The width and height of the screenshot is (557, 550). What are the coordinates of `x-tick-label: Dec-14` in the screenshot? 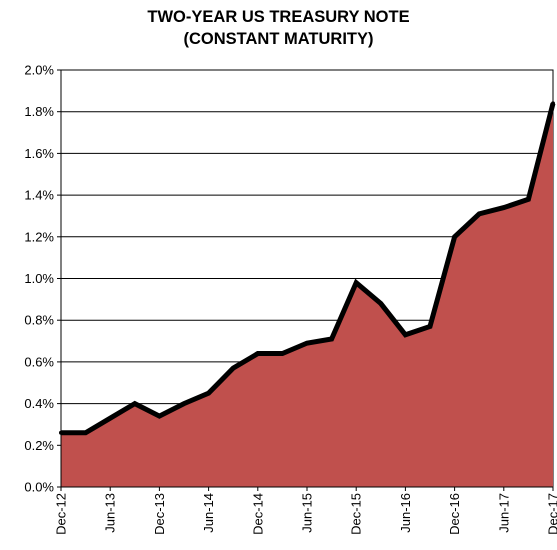 It's located at (257, 514).